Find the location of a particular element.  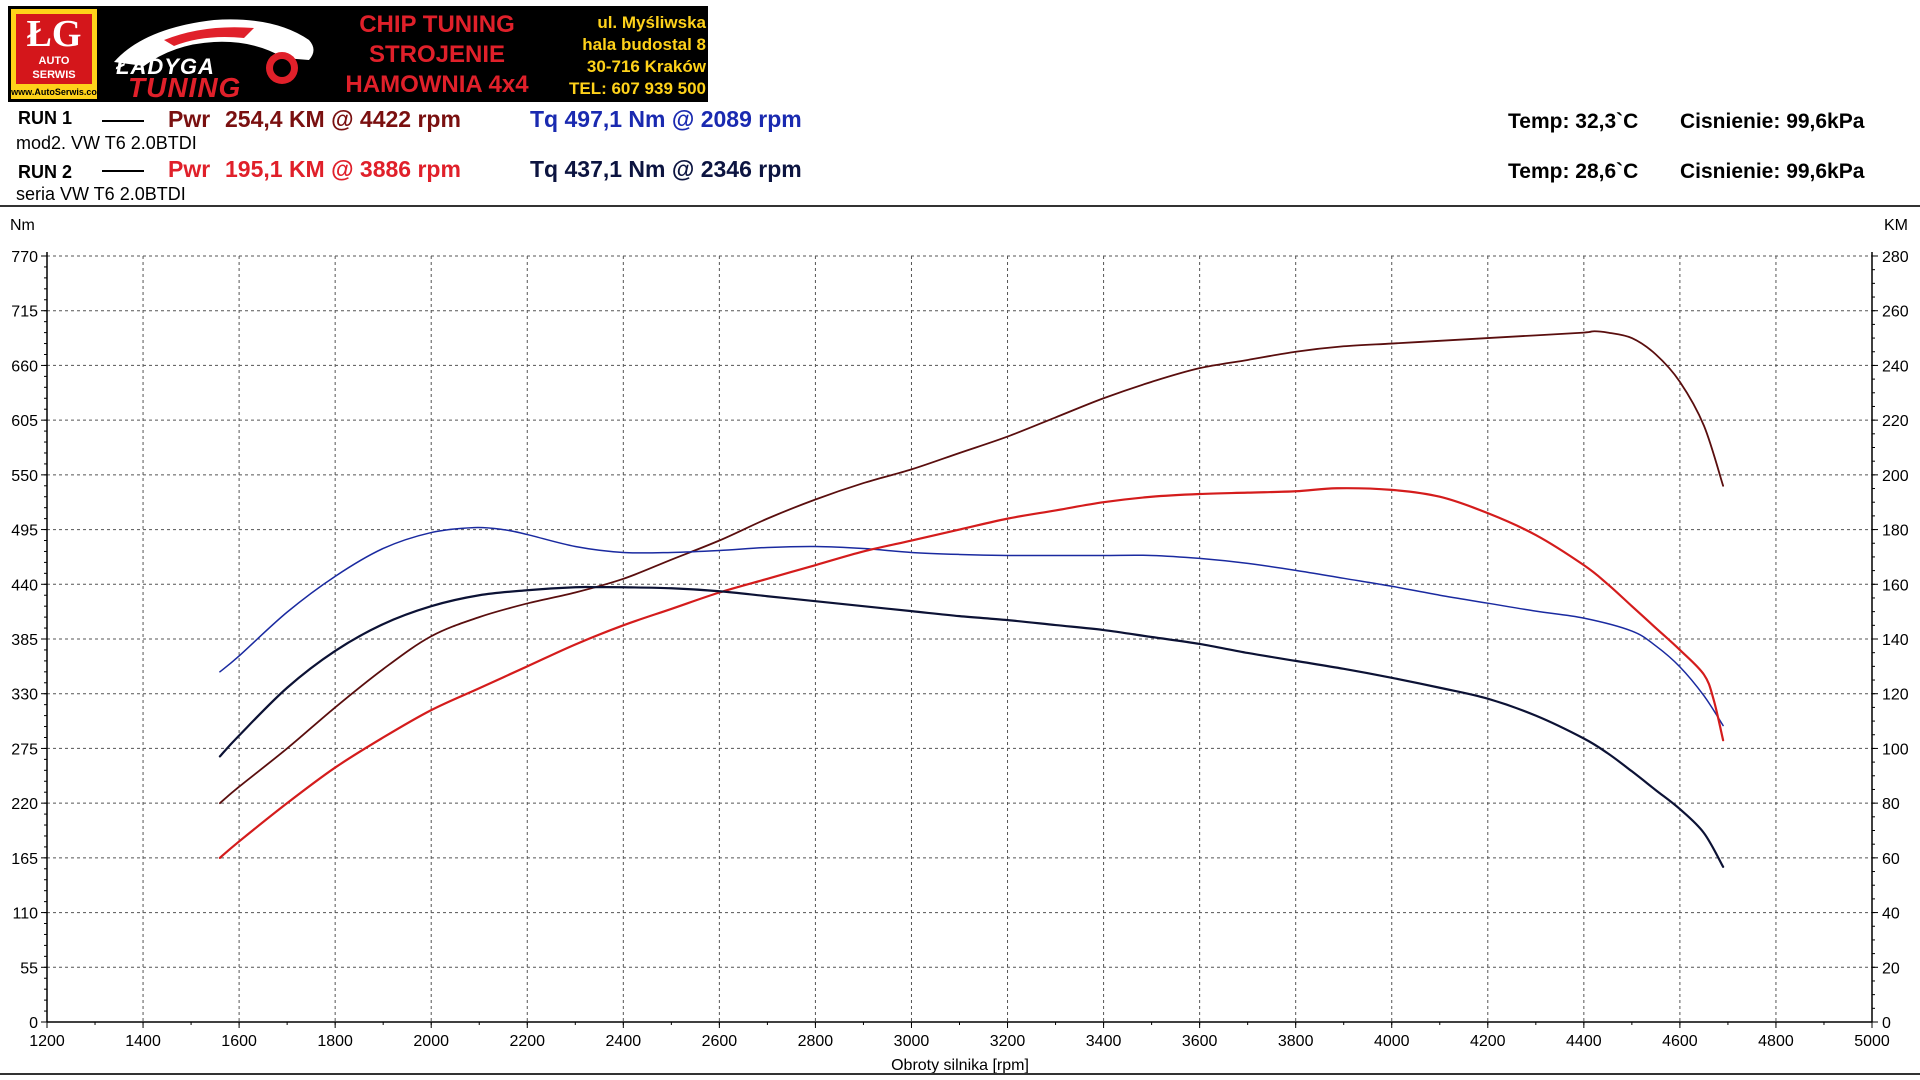

run2-pressure: Cisnienie: 99,6kPa is located at coordinates (1772, 171).